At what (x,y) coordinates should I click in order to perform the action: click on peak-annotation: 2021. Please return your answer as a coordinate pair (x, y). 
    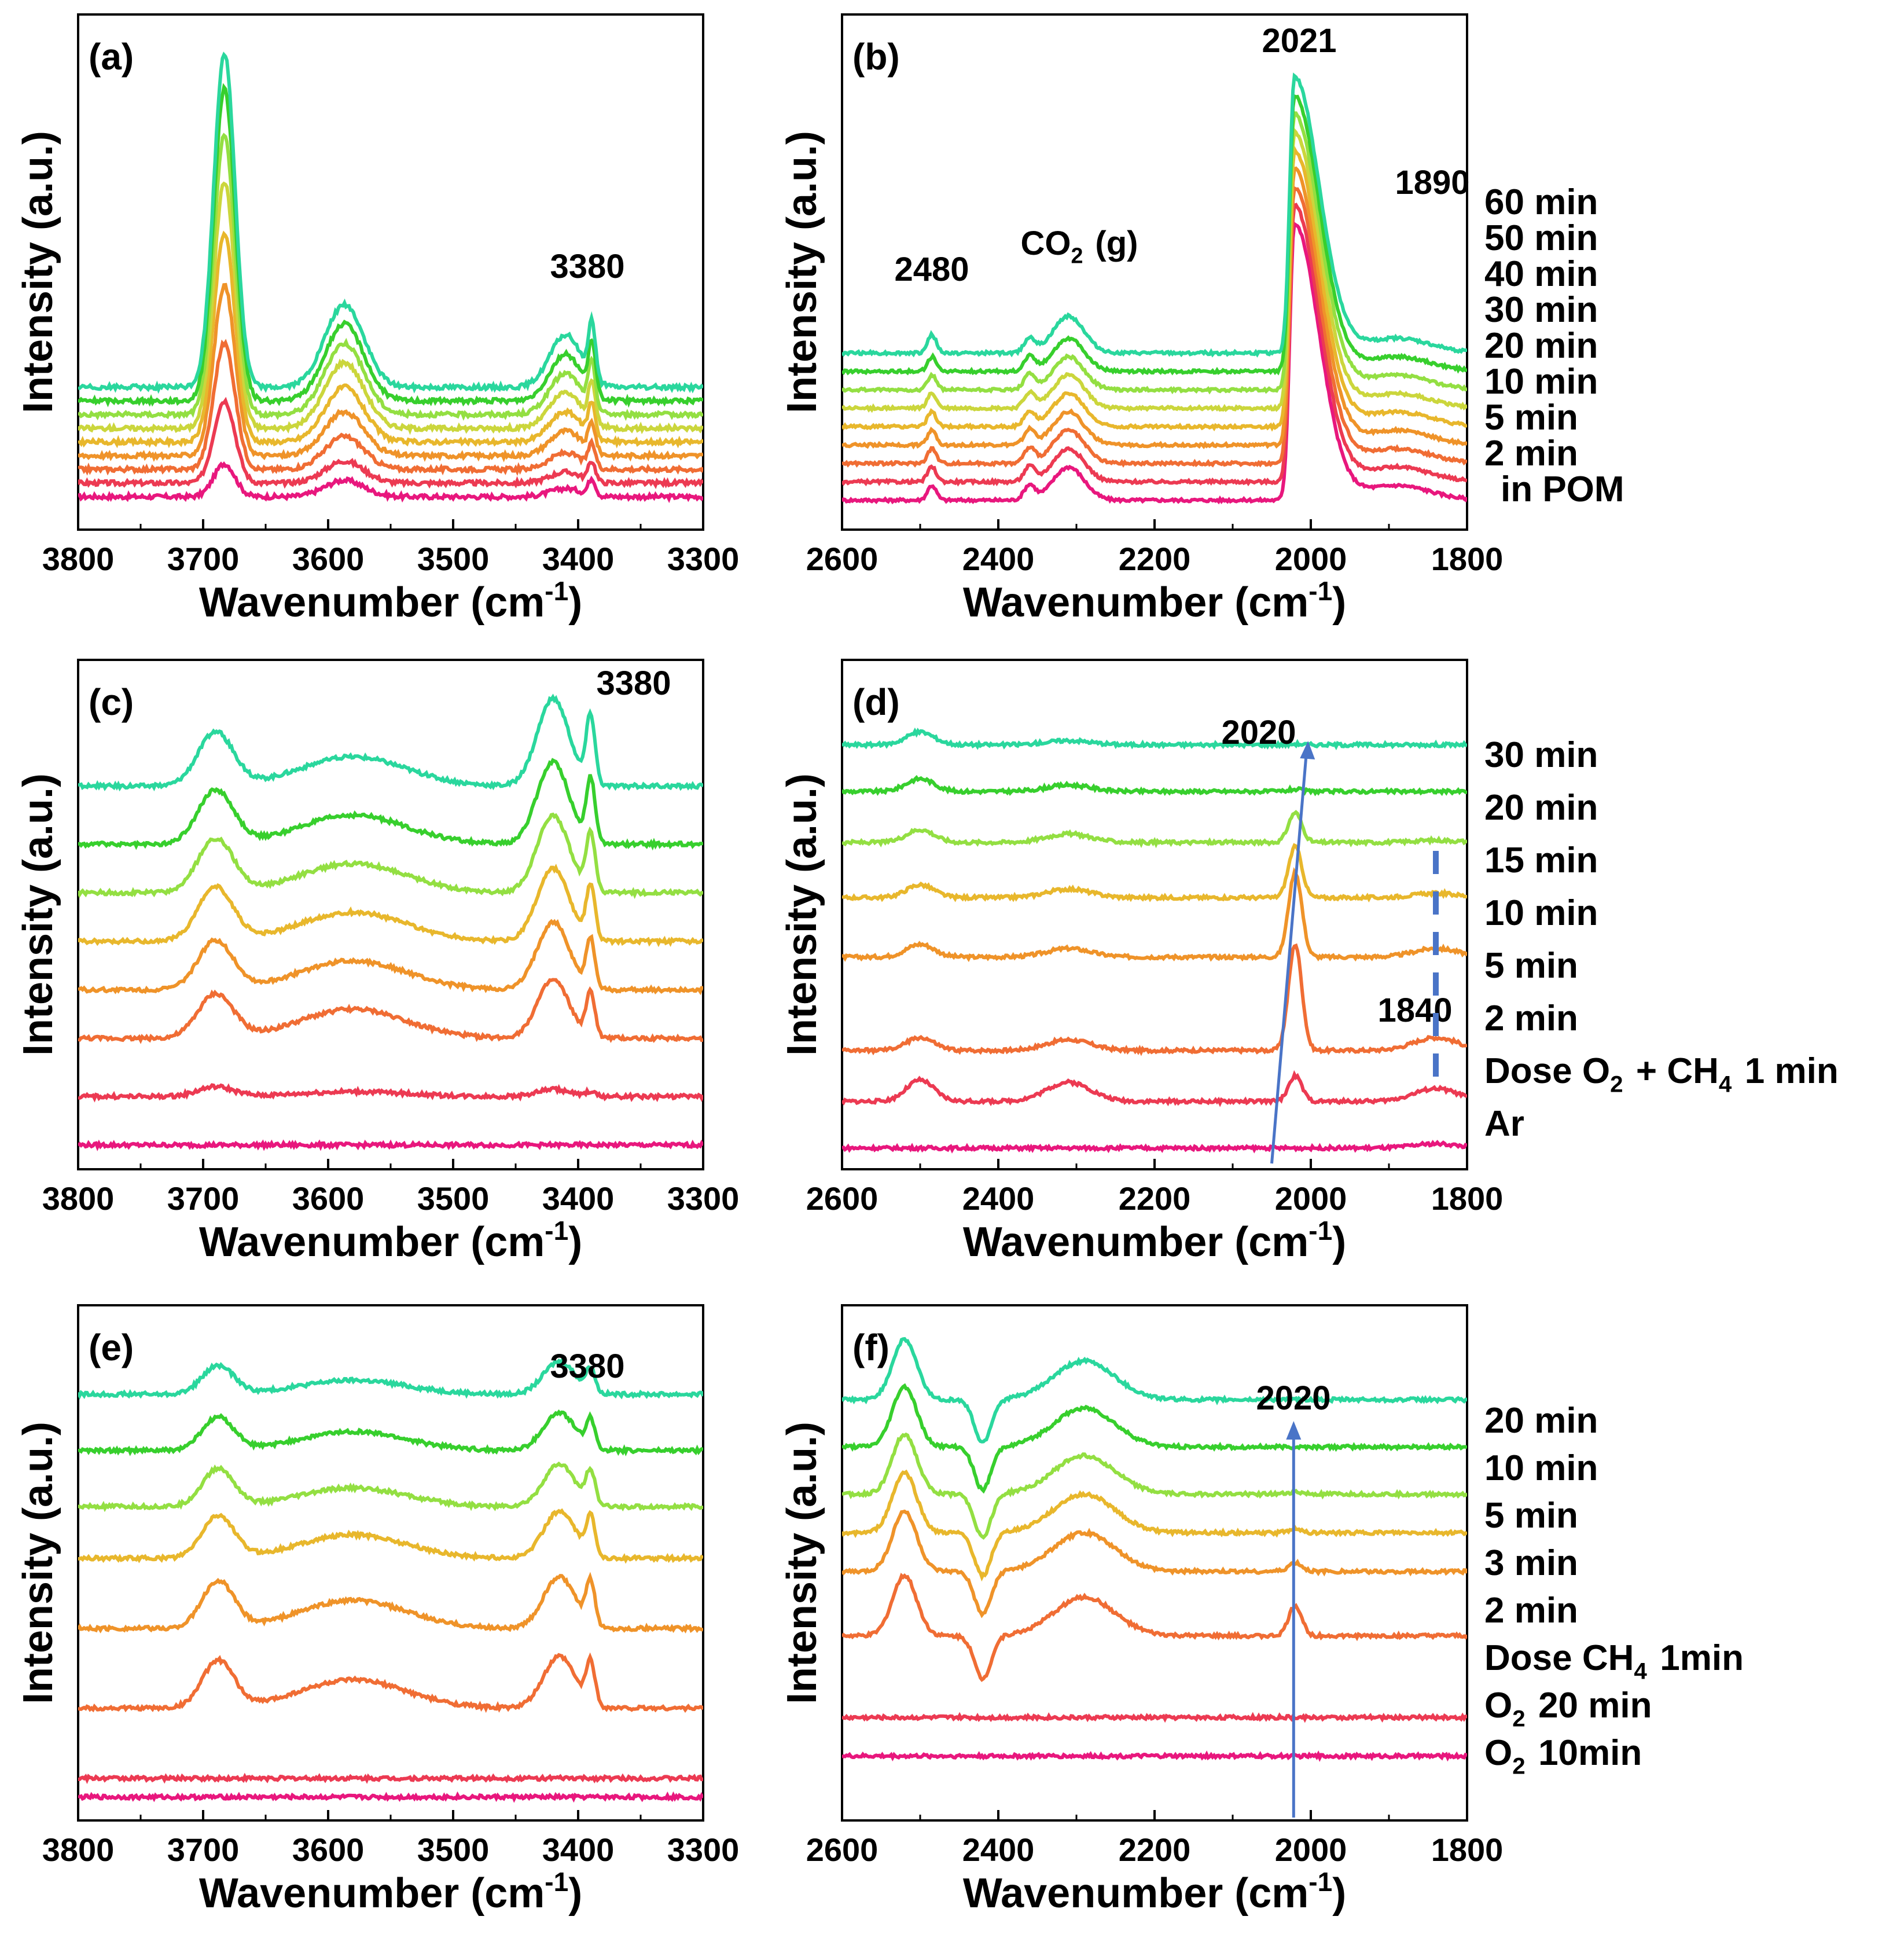
    Looking at the image, I should click on (1299, 41).